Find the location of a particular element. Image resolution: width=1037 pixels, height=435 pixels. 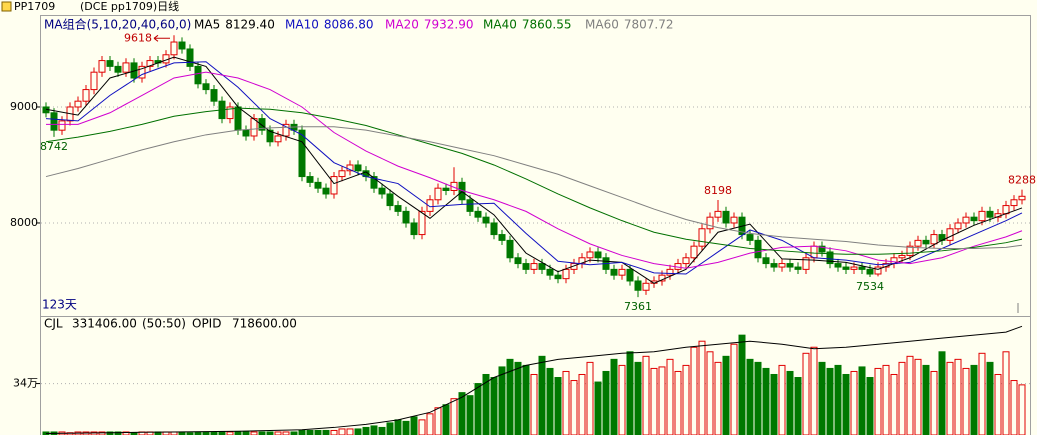

opid-name: OPID is located at coordinates (206, 324).